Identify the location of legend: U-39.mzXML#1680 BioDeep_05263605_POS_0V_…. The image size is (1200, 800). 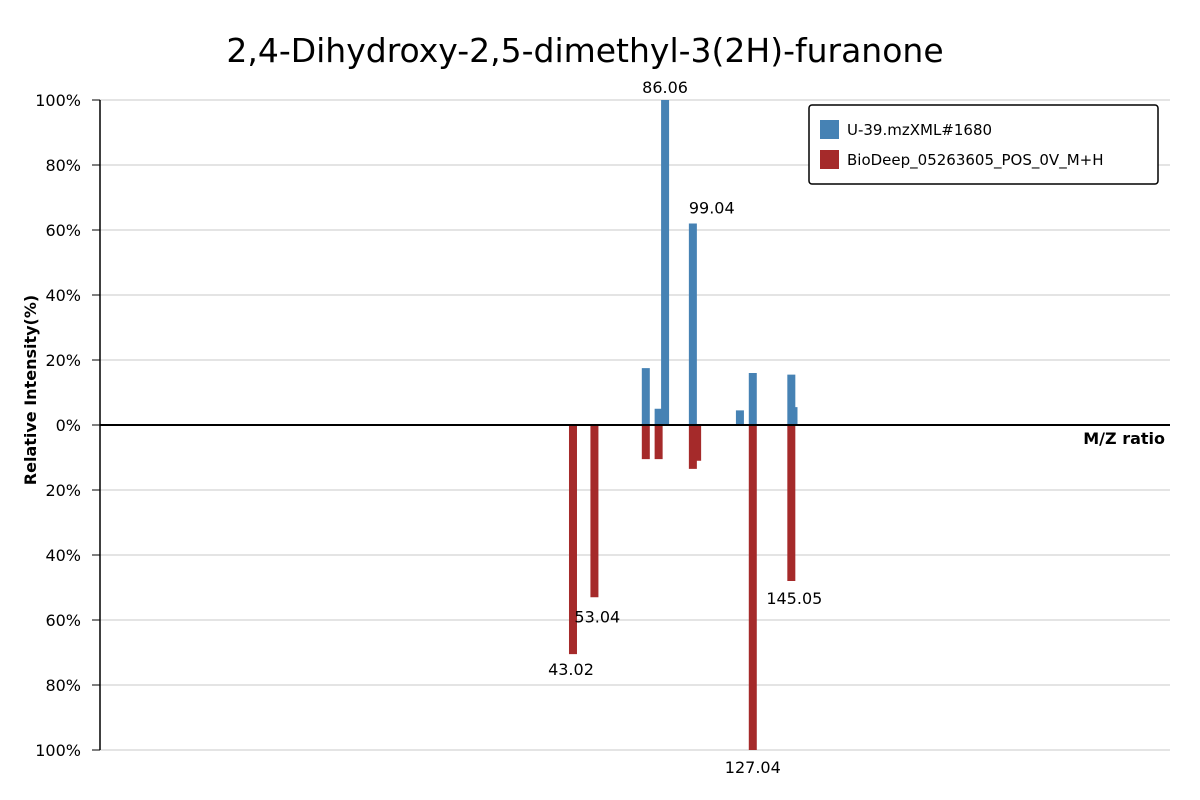
(983, 144).